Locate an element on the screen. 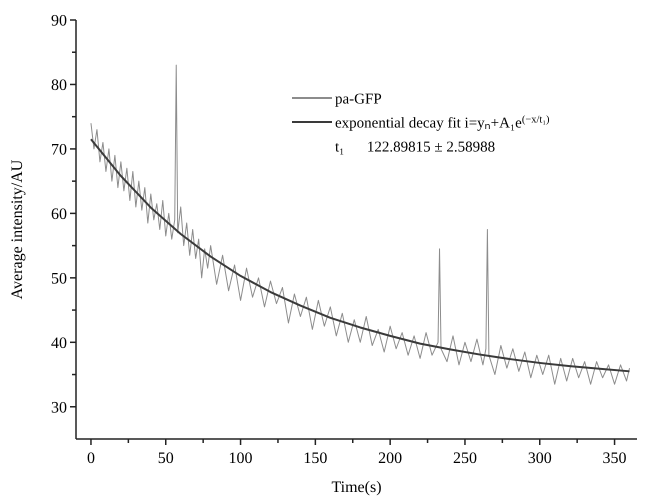 Image resolution: width=647 pixels, height=504 pixels. y-tick-label: 60 is located at coordinates (59, 214).